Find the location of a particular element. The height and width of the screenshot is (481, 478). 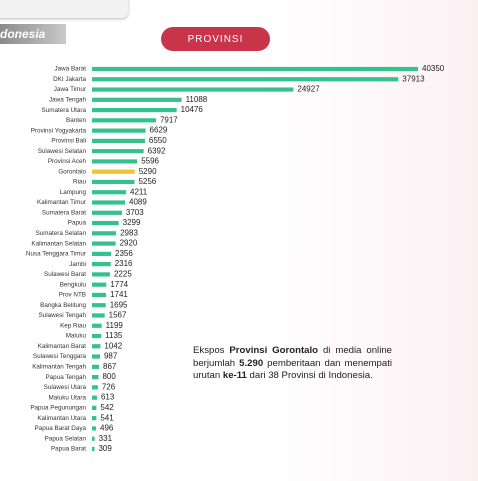

value-label: 4211 is located at coordinates (139, 191).